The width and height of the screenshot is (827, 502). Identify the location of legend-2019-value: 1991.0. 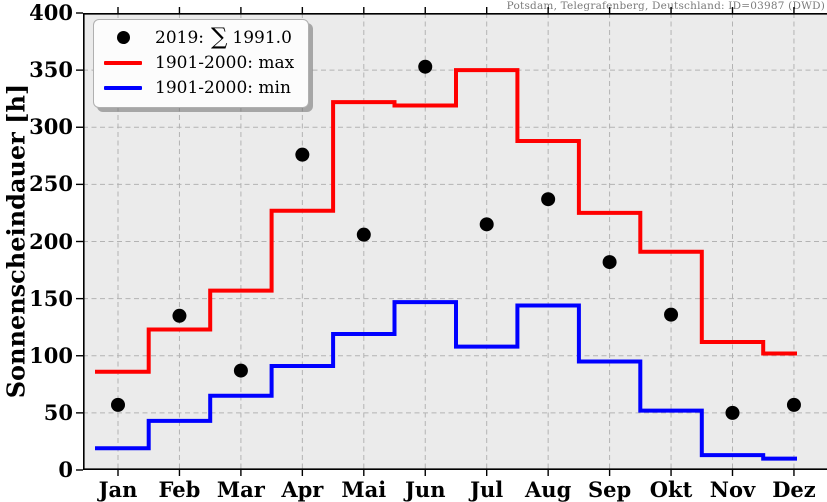
(262, 37).